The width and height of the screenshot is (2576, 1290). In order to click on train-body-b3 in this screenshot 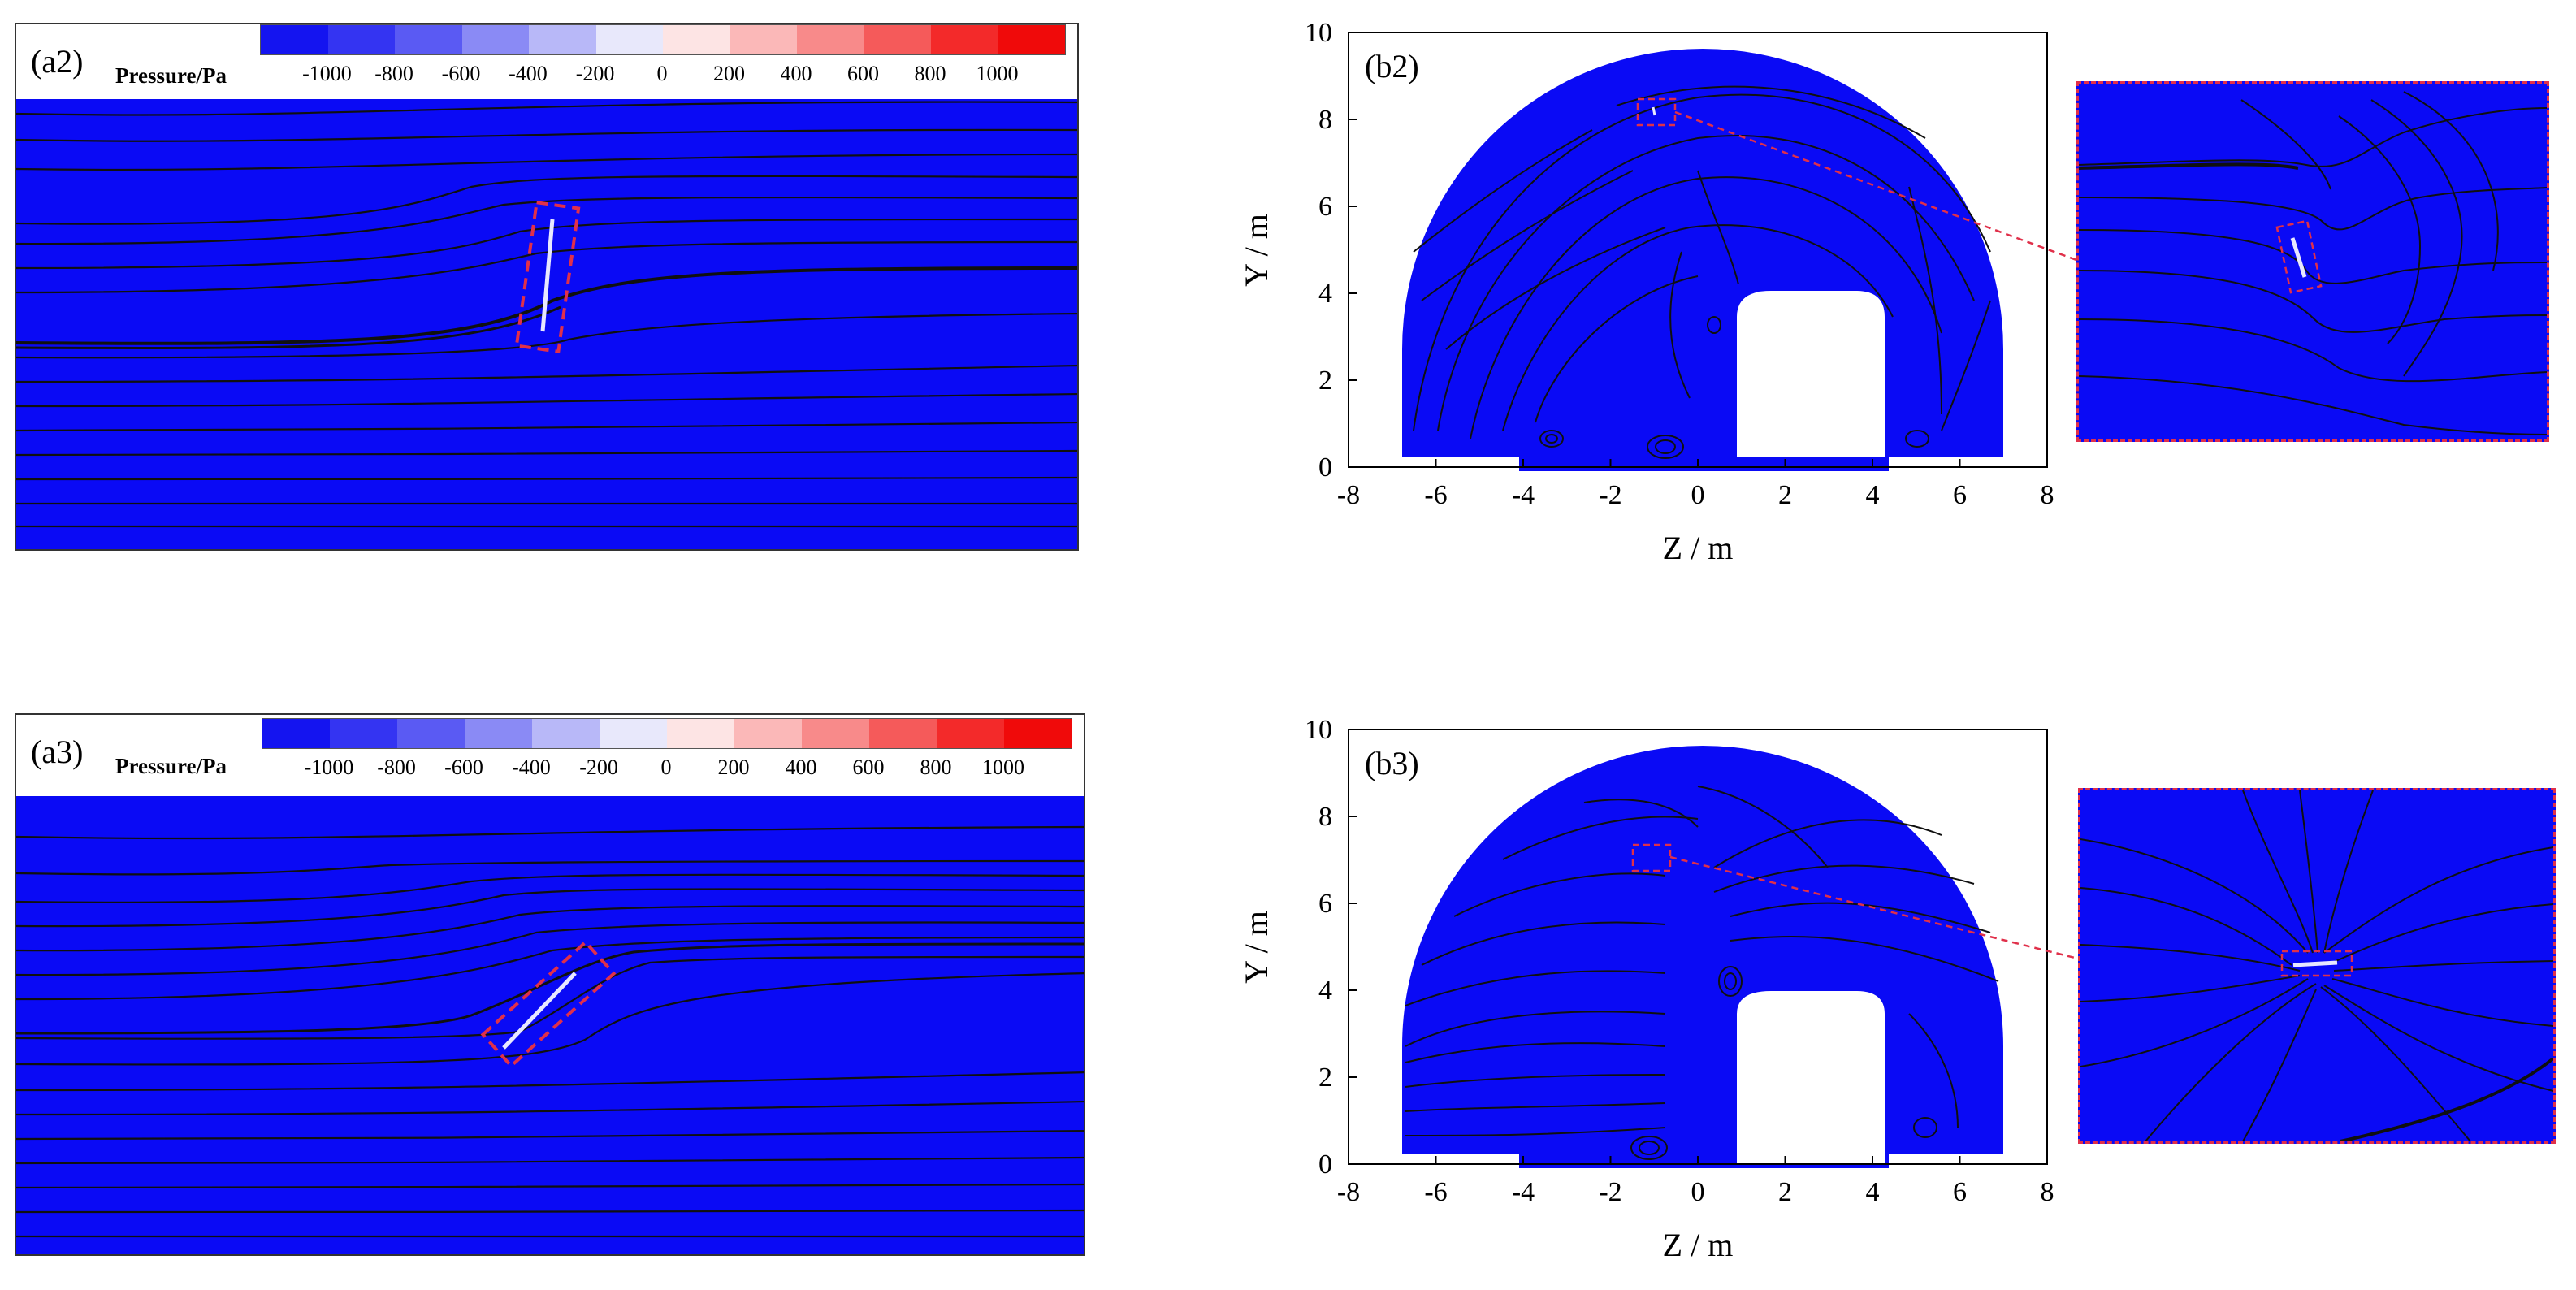, I will do `click(1811, 1077)`.